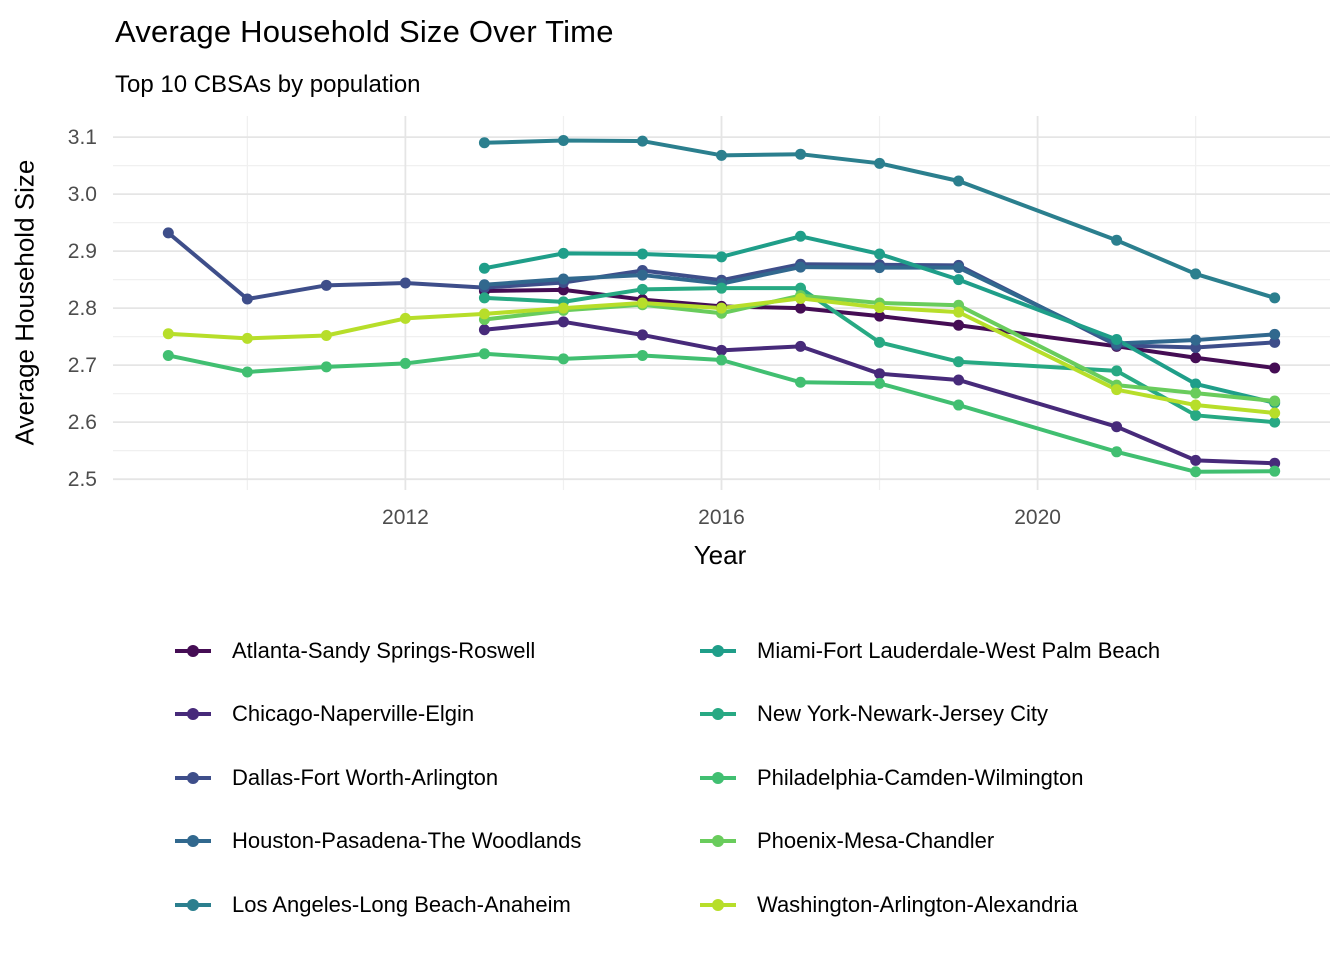  Describe the element at coordinates (24, 302) in the screenshot. I see `y-axis-title: Average Household Size` at that location.